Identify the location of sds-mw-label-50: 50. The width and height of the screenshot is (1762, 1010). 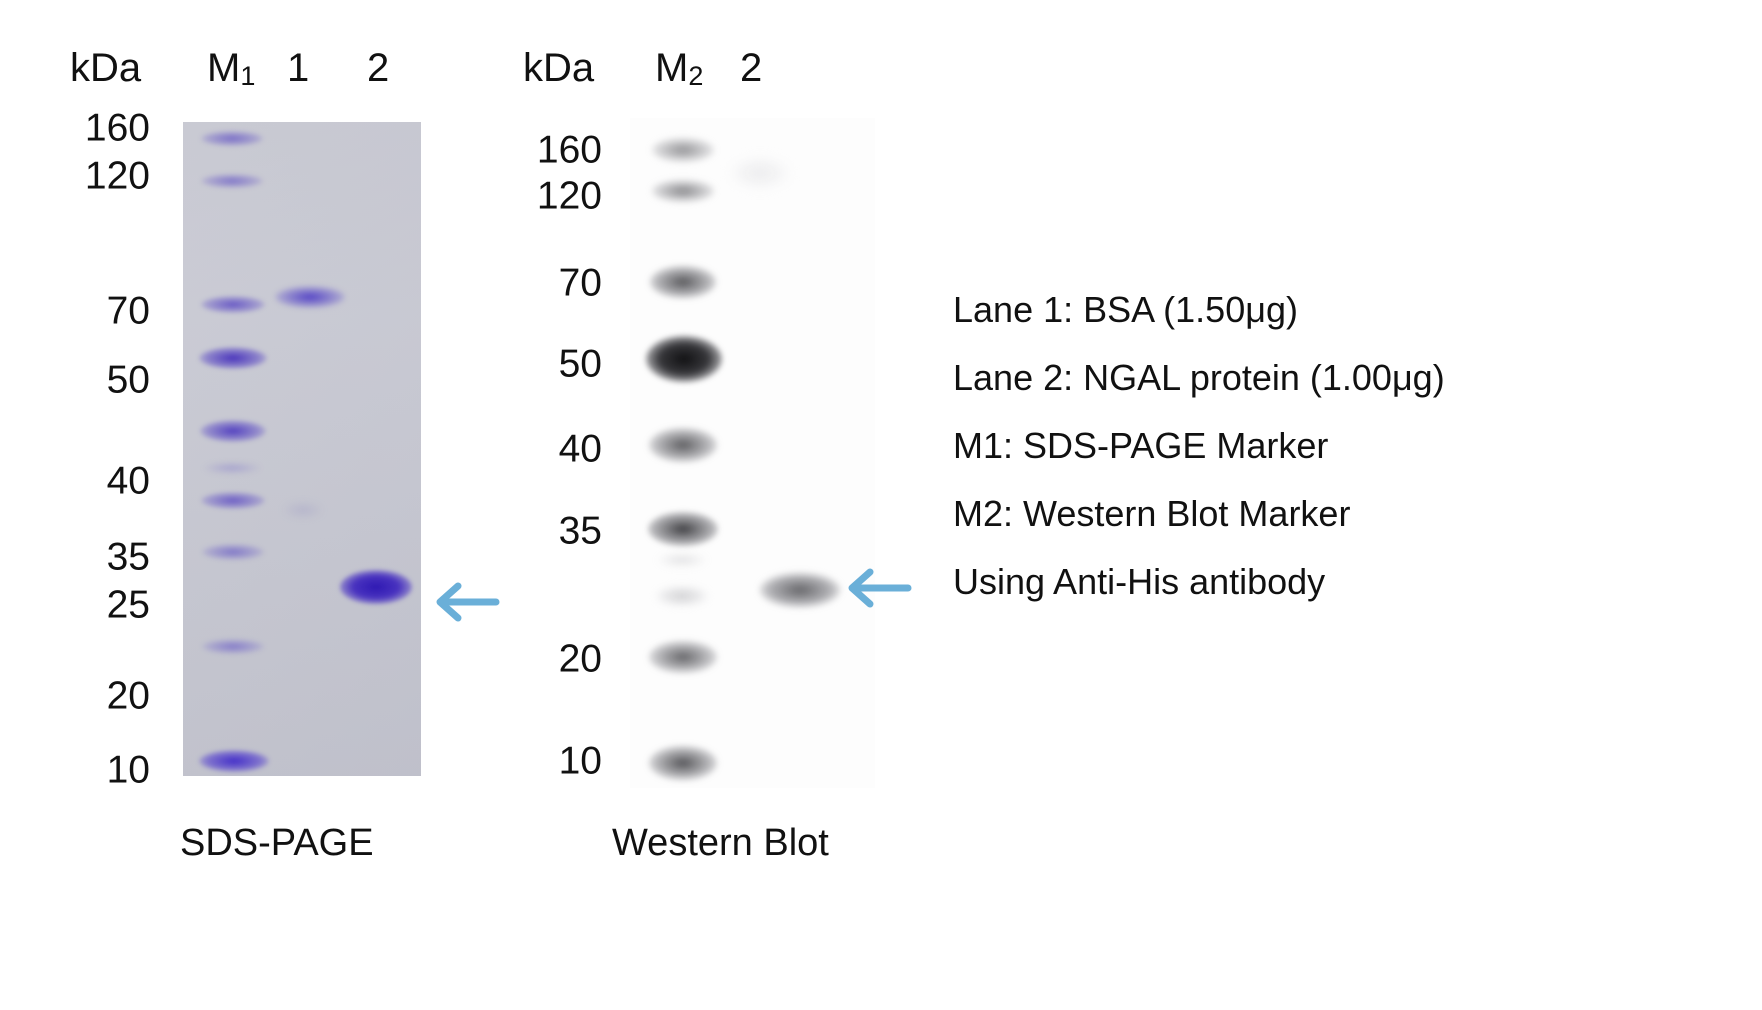
(128, 380).